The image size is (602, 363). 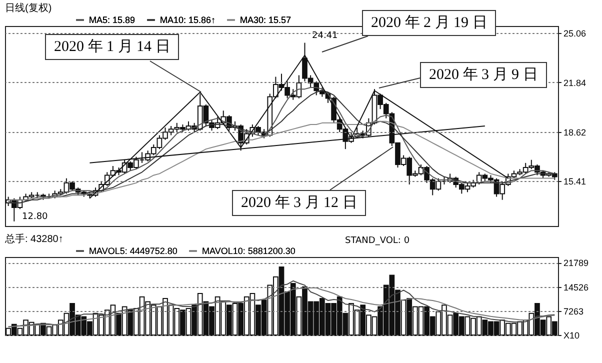 I want to click on annotation: 2020 年 1 月 14 日, so click(x=112, y=47).